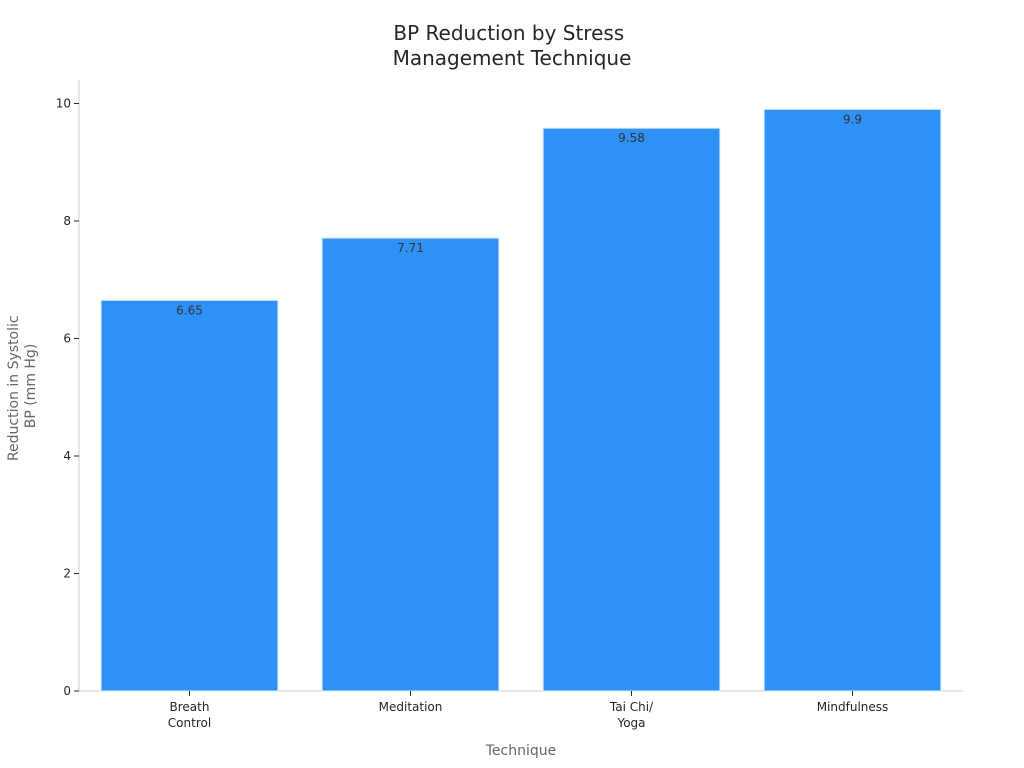  Describe the element at coordinates (67, 691) in the screenshot. I see `y-tick-label: 0` at that location.